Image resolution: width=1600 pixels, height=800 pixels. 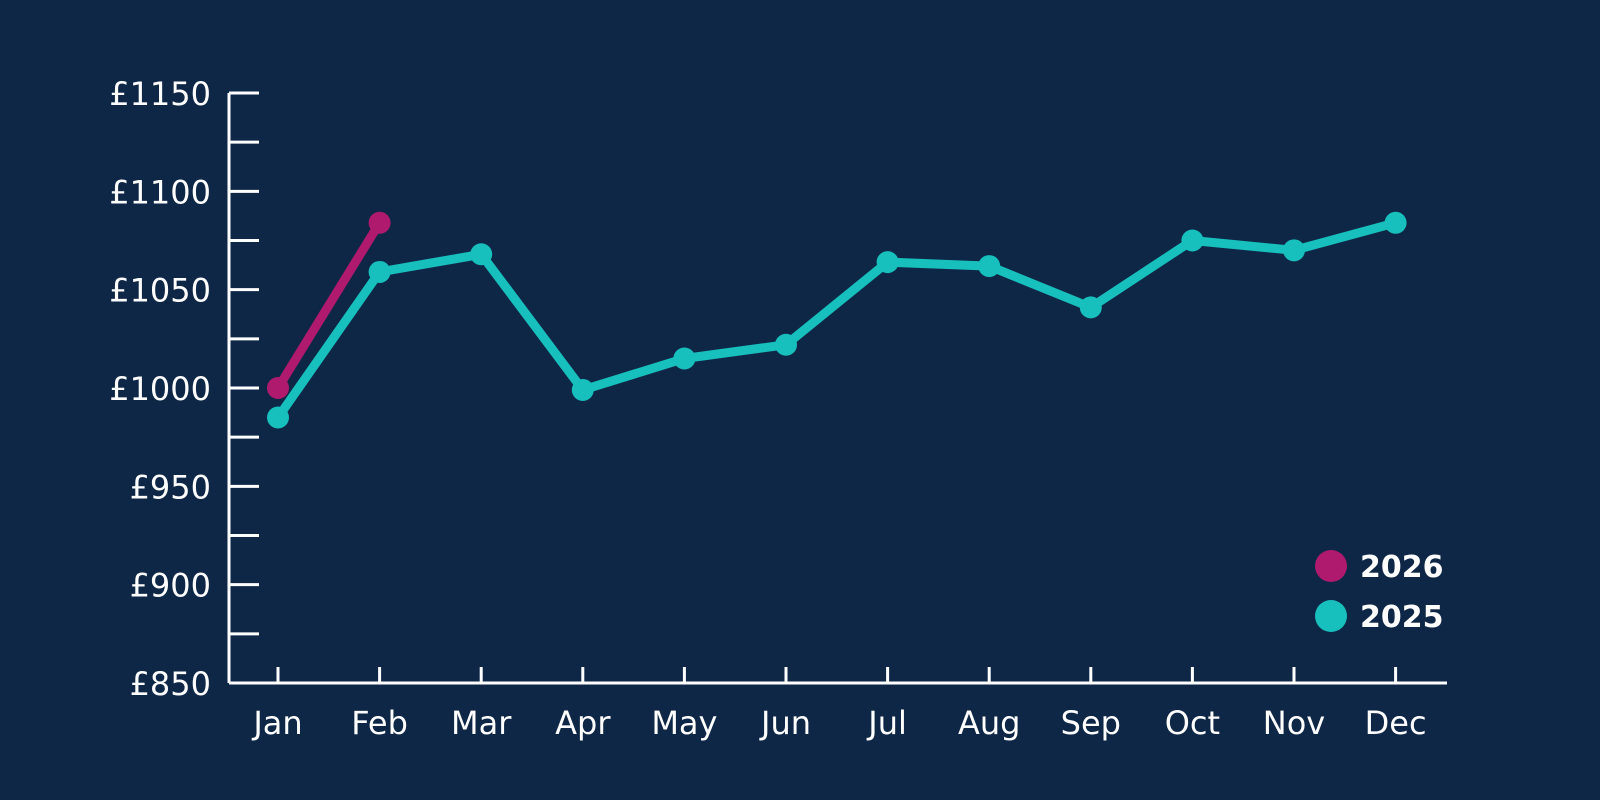 What do you see at coordinates (1402, 617) in the screenshot?
I see `legend-label: 2025` at bounding box center [1402, 617].